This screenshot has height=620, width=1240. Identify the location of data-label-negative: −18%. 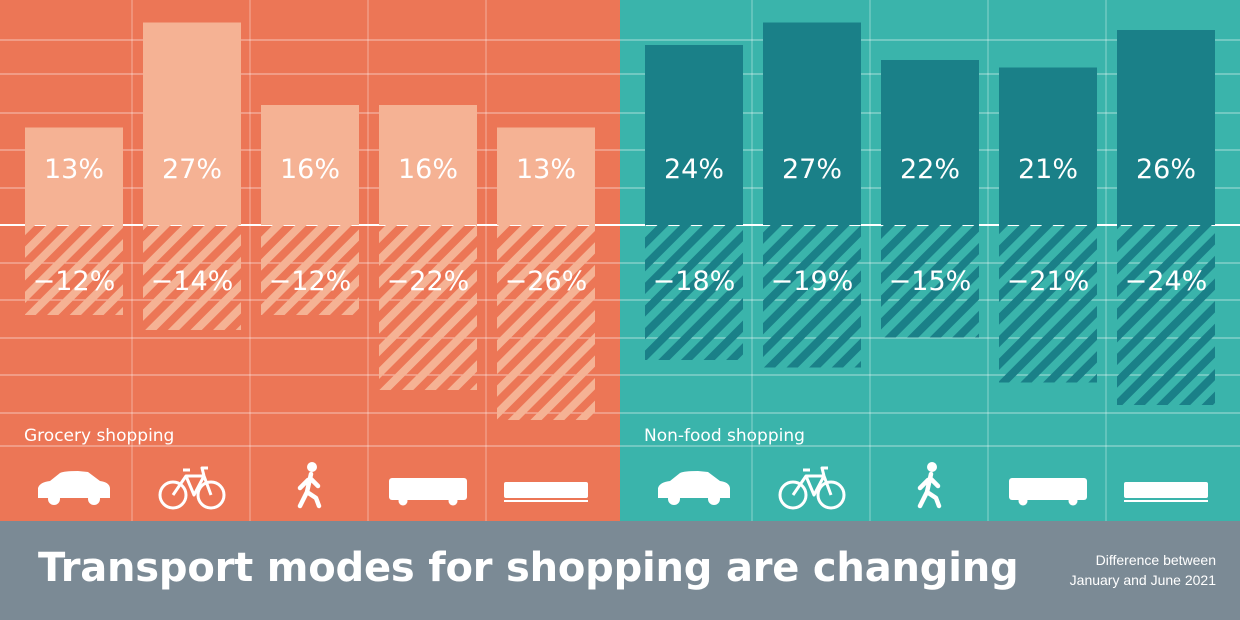
(694, 281).